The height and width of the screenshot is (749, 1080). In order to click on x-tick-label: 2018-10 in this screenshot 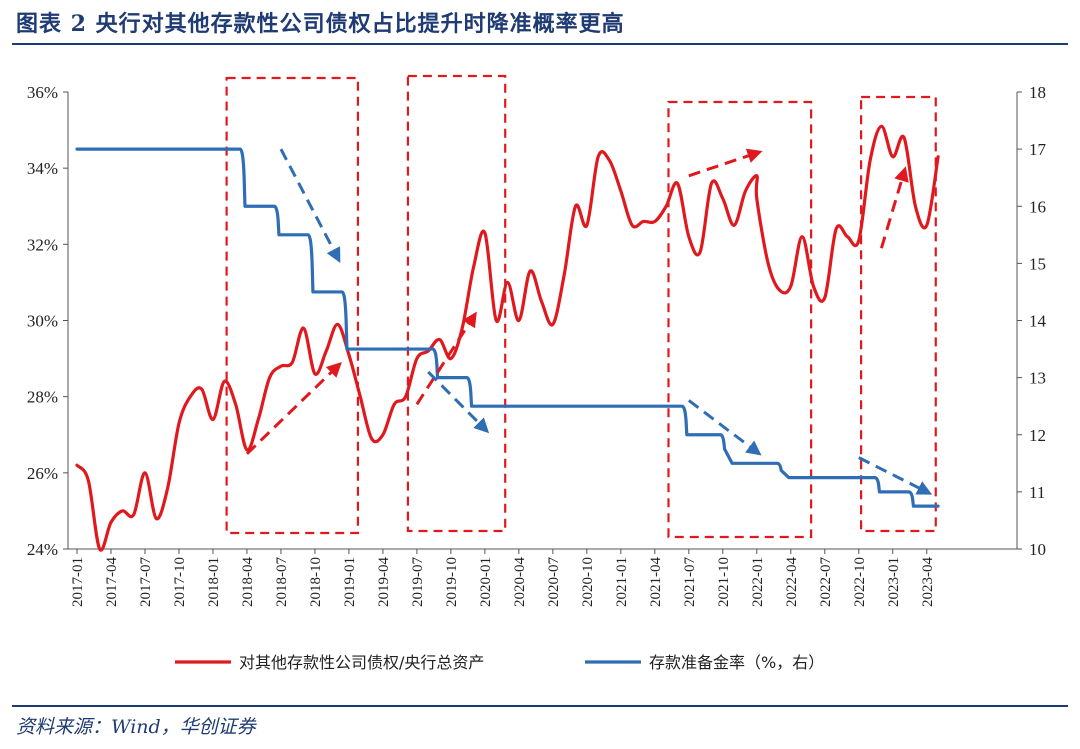, I will do `click(316, 582)`.